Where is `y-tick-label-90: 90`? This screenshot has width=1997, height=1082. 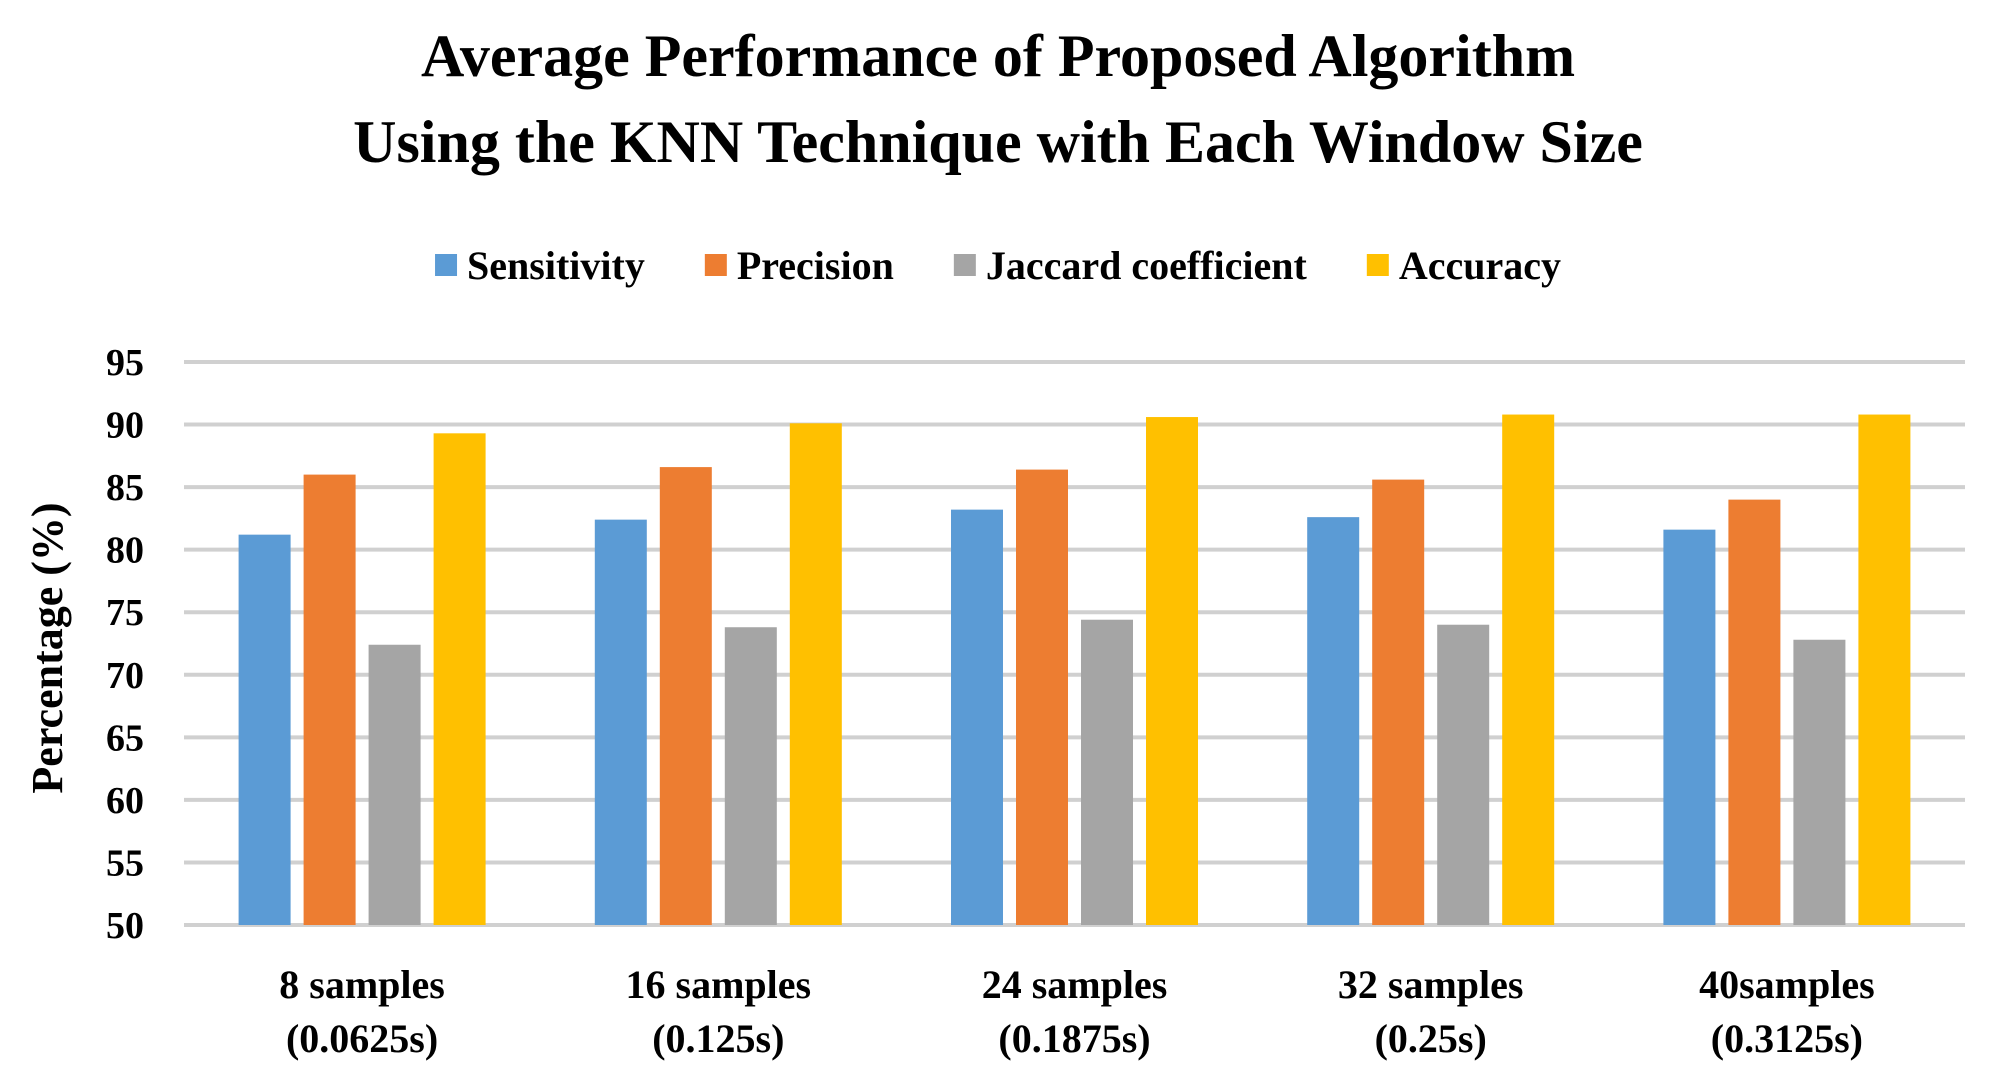 y-tick-label-90: 90 is located at coordinates (125, 426).